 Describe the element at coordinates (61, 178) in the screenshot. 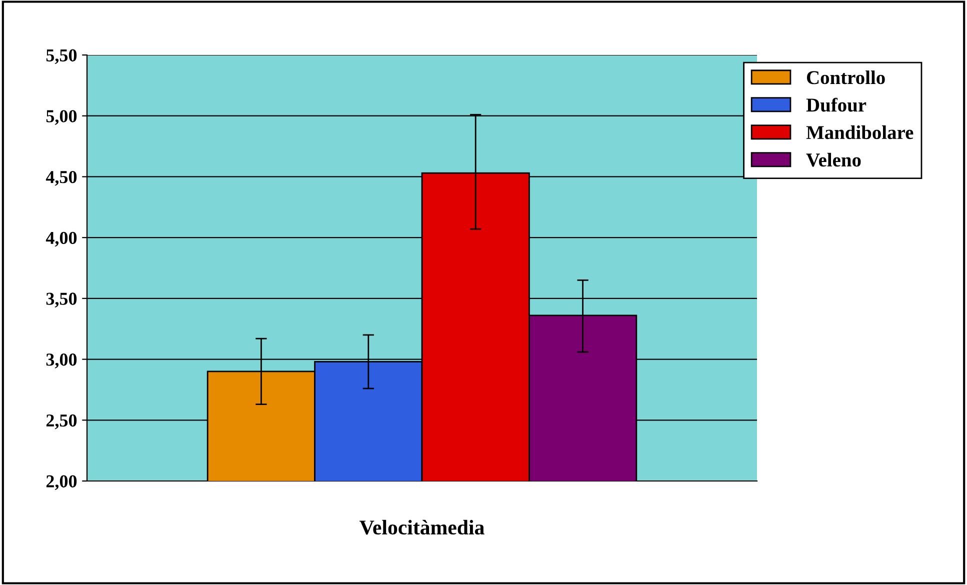

I see `y-tick-label: 4,50` at that location.